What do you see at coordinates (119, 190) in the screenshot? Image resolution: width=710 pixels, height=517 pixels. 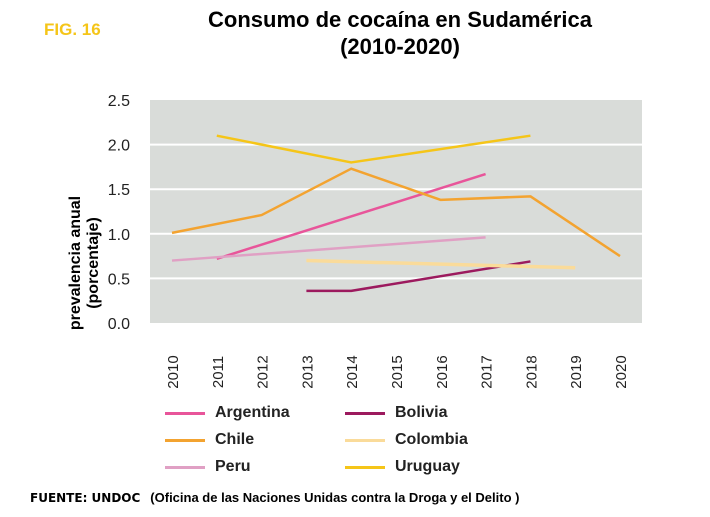 I see `y-tick-label: 1.5` at bounding box center [119, 190].